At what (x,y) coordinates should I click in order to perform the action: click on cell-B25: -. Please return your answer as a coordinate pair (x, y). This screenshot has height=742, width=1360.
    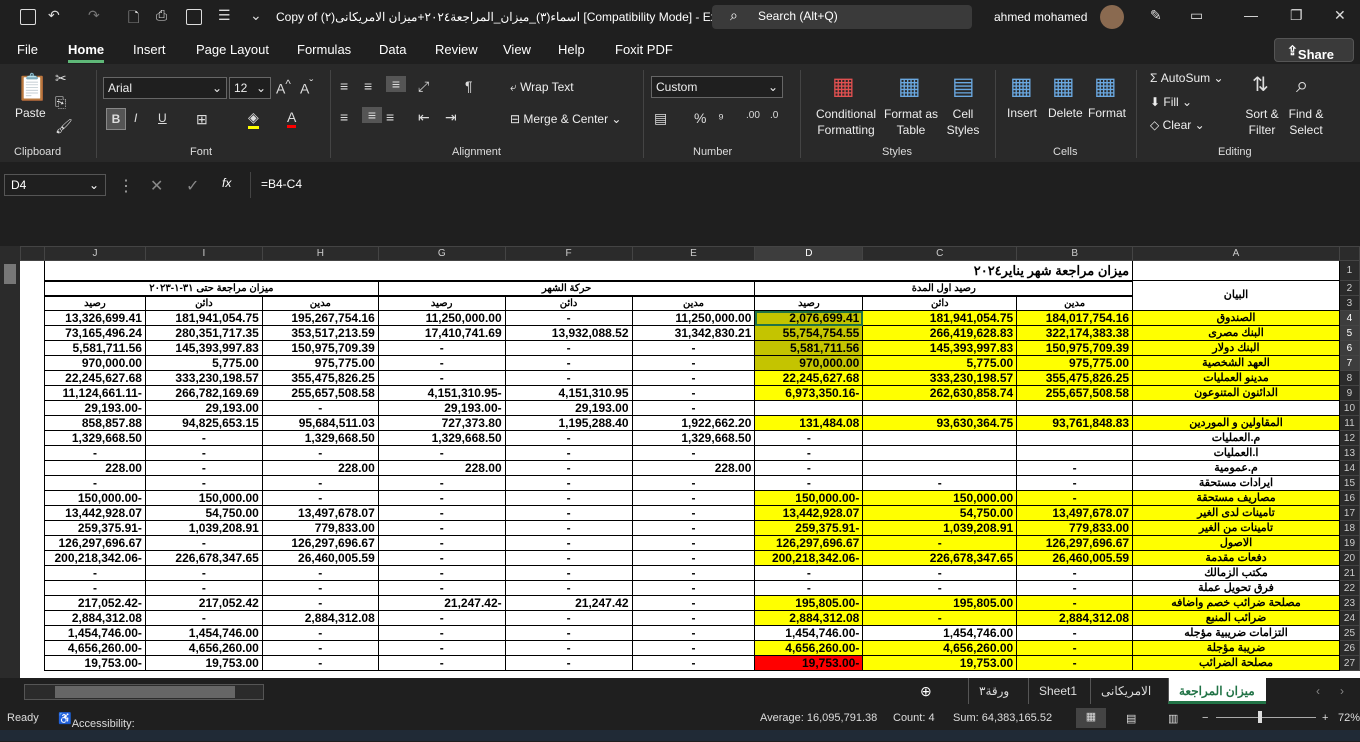
    Looking at the image, I should click on (1075, 633).